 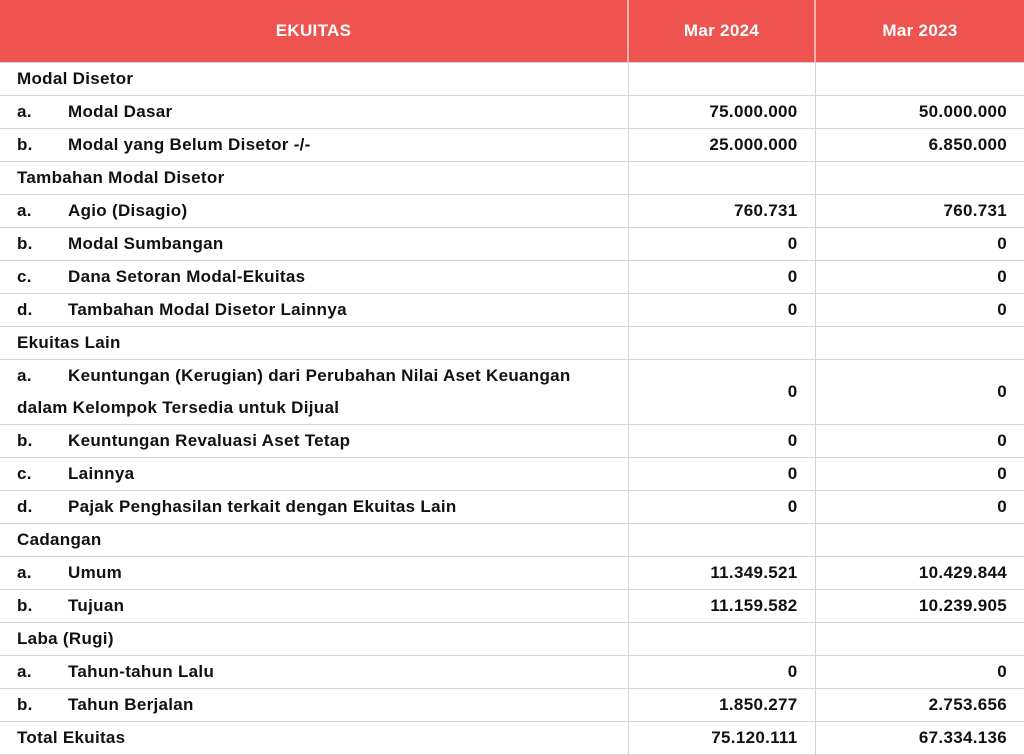 I want to click on table-header: EKUITAS Mar 2024 Mar 2023, so click(x=512, y=31).